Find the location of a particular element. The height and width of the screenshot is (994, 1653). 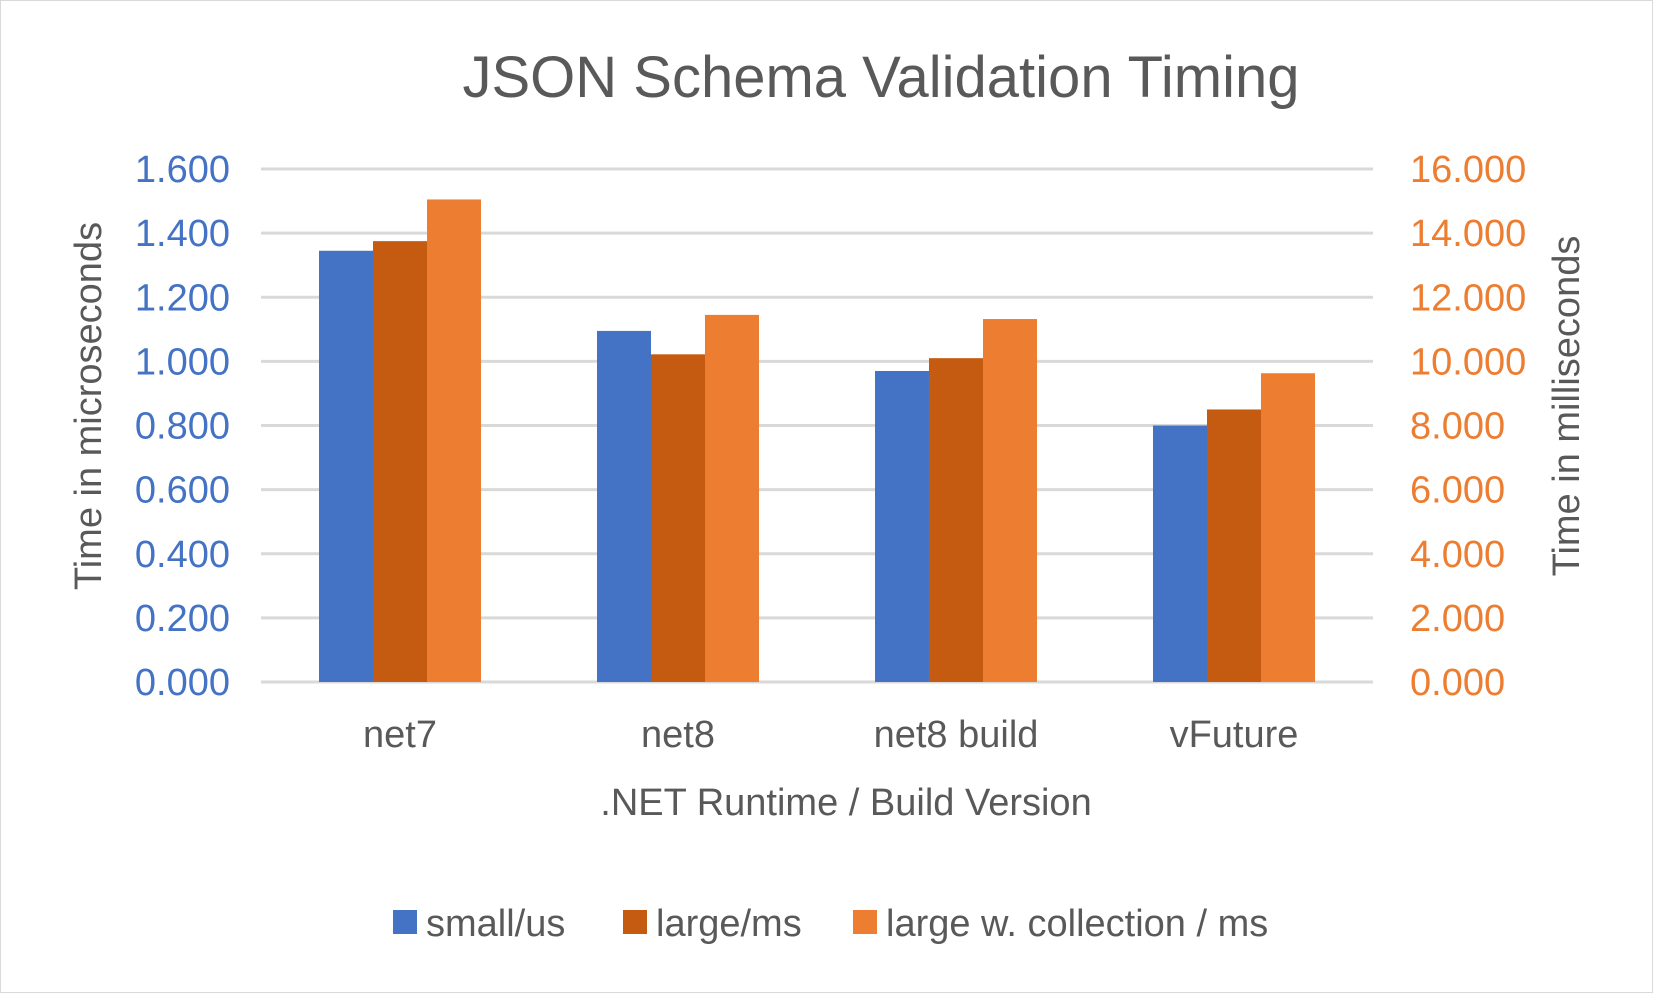

x-axis-title: .NET Runtime / Build Version is located at coordinates (845, 803).